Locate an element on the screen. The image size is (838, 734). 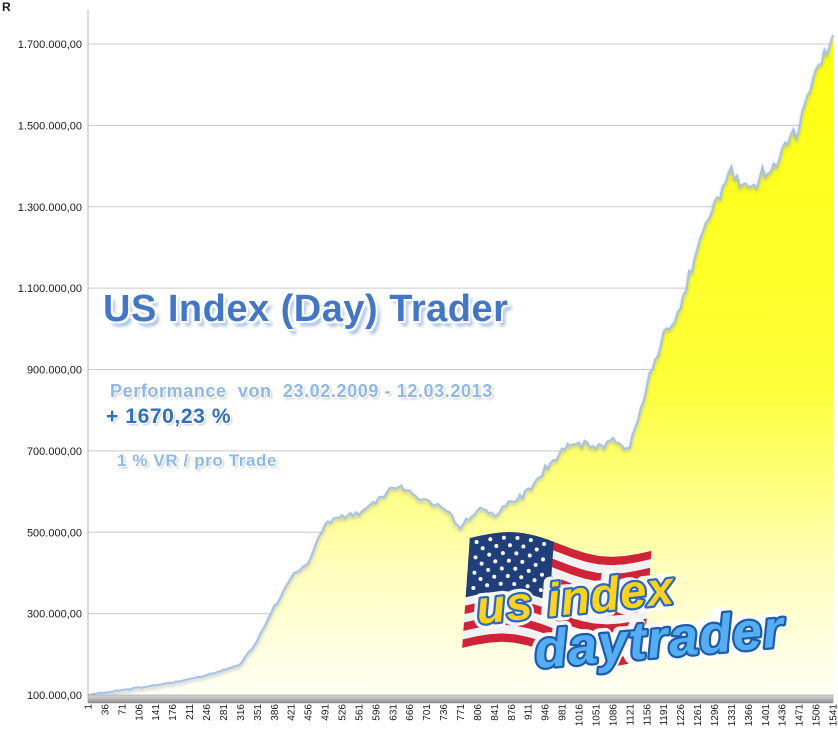
y-axis-label: 100.000,00 is located at coordinates (54, 696).